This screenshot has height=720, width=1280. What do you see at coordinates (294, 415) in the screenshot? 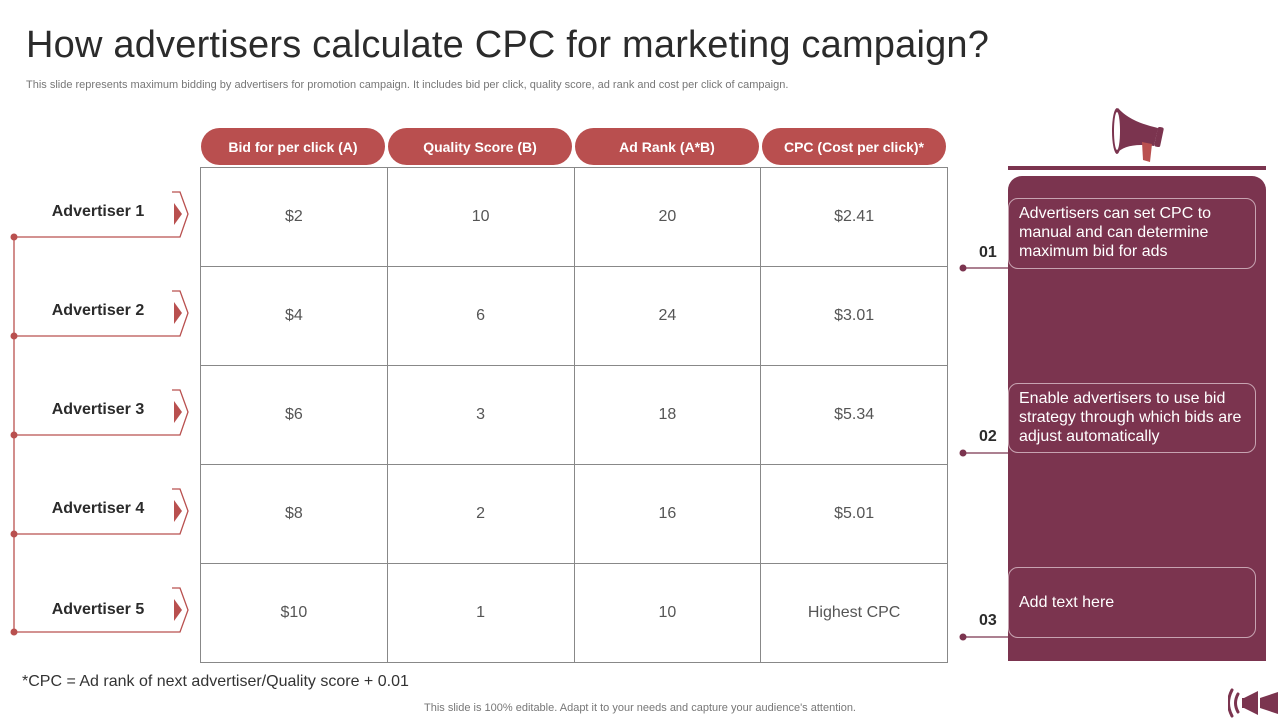
I see `cell-bid: $6` at bounding box center [294, 415].